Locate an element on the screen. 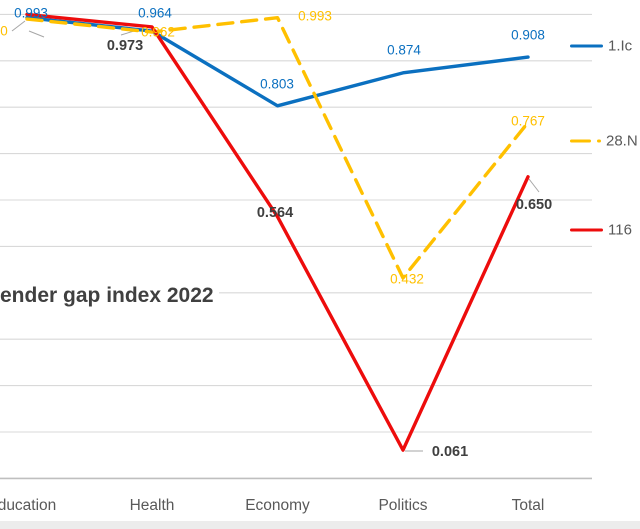 The image size is (640, 529). data-label: 0.962 is located at coordinates (158, 32).